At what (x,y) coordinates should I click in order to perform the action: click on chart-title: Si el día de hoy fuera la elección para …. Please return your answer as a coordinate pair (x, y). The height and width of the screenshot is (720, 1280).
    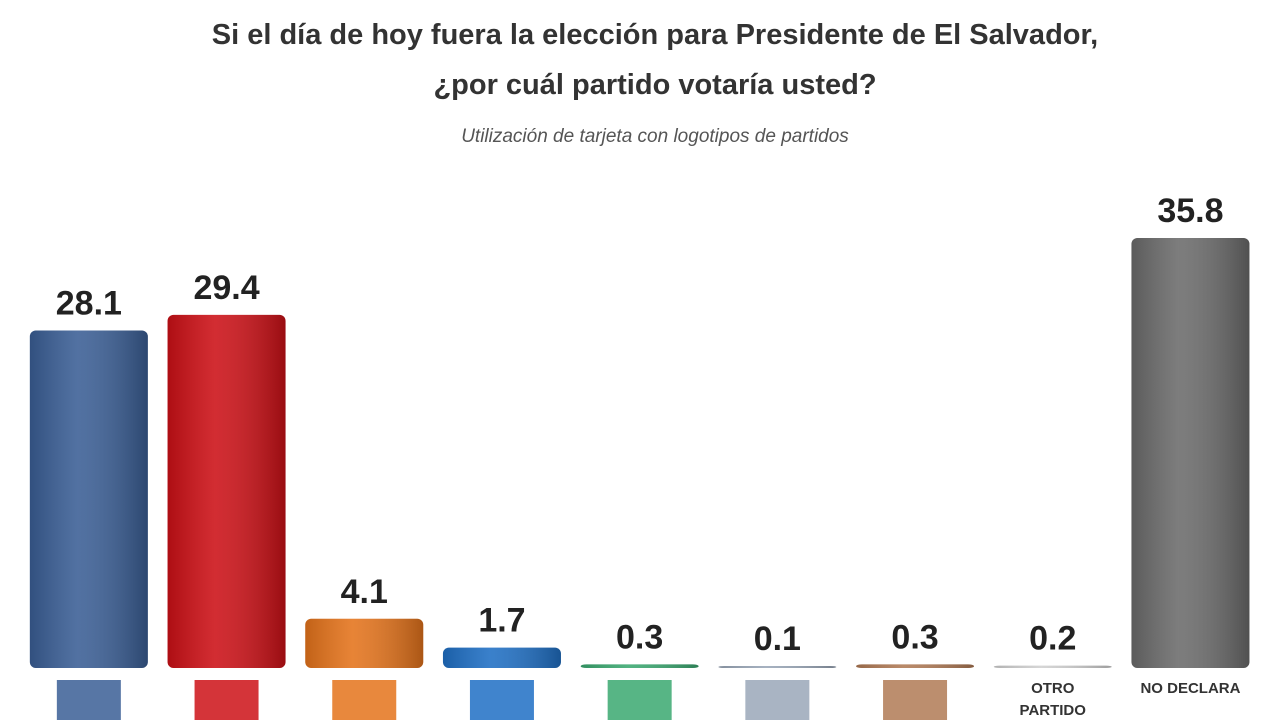
    Looking at the image, I should click on (655, 60).